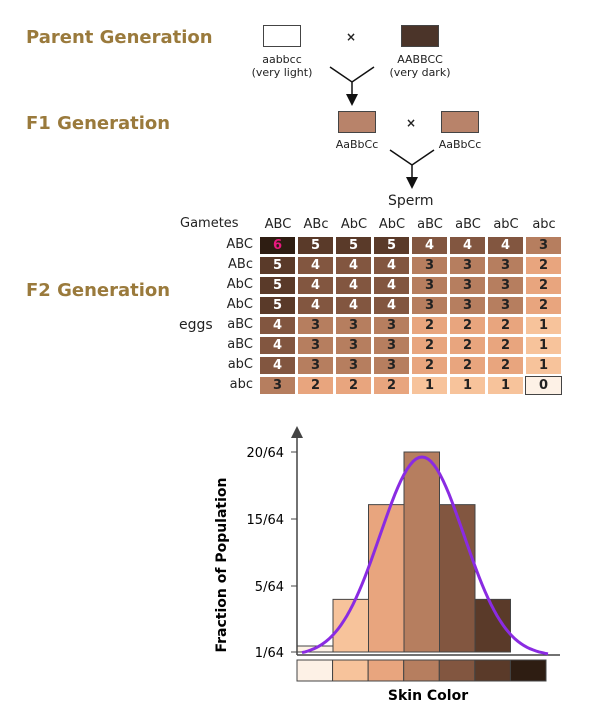 The height and width of the screenshot is (707, 608). I want to click on gamete-row-label: ABC, so click(239, 244).